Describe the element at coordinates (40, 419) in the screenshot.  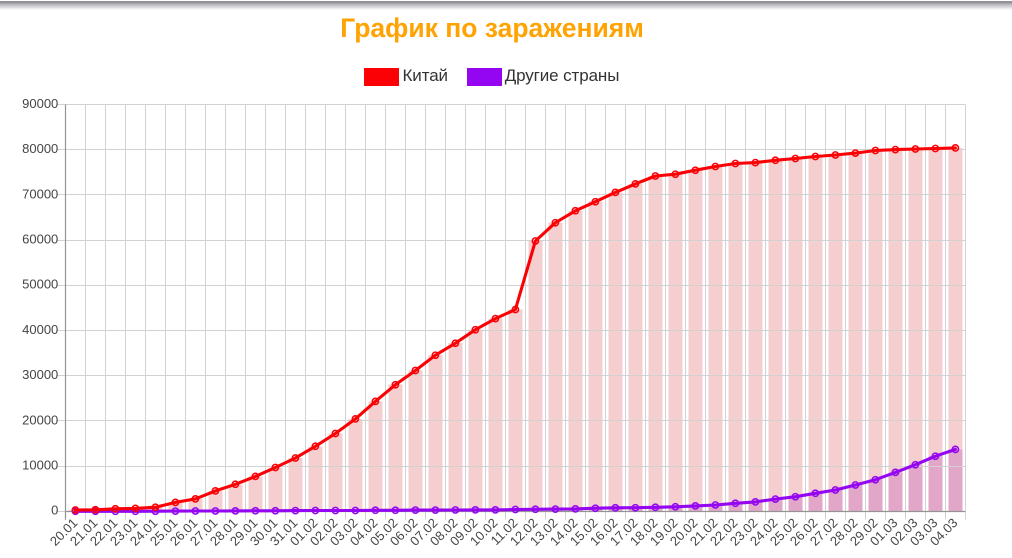
I see `svg-text: 20000` at that location.